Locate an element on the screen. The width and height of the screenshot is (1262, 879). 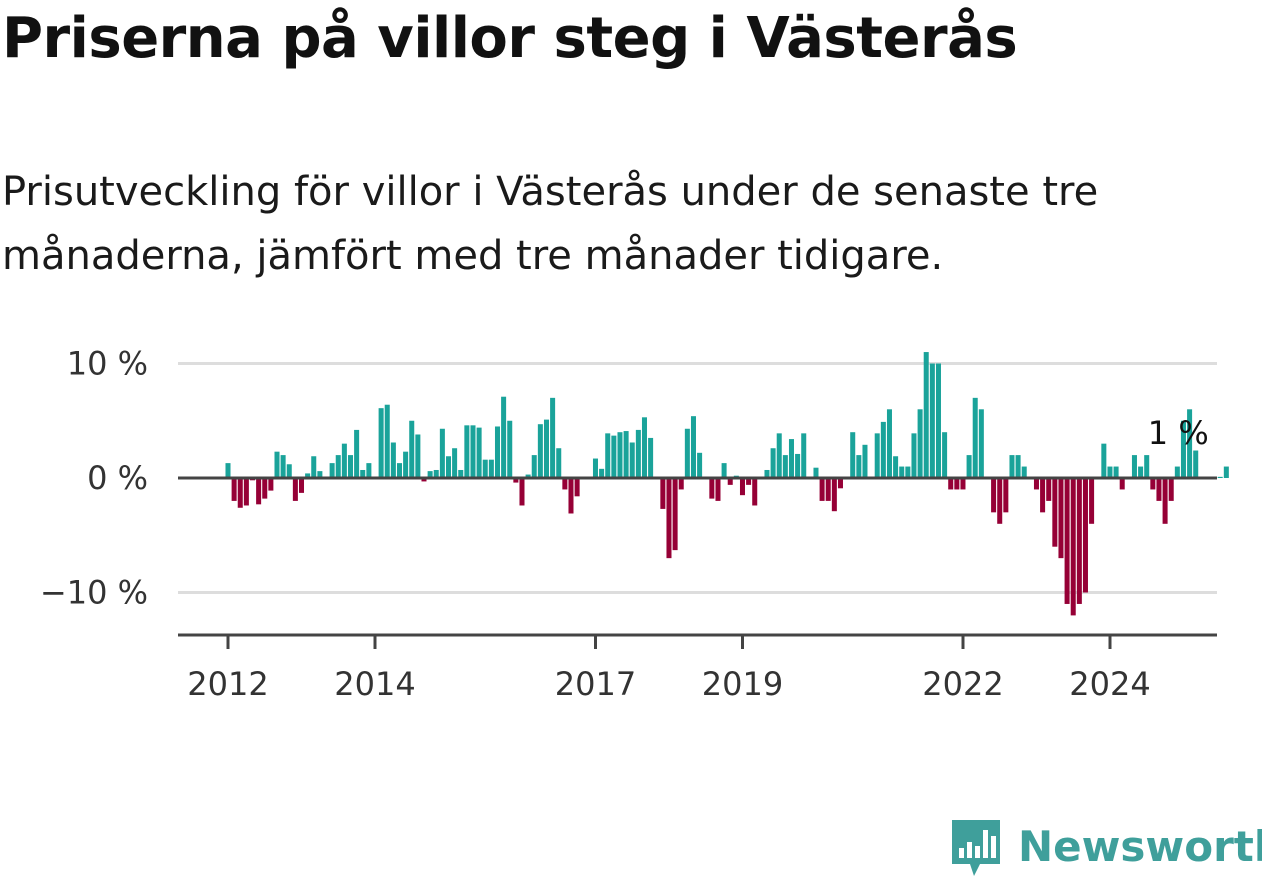
chart-title: Priserna på villor steg i Västerås is located at coordinates (510, 38).